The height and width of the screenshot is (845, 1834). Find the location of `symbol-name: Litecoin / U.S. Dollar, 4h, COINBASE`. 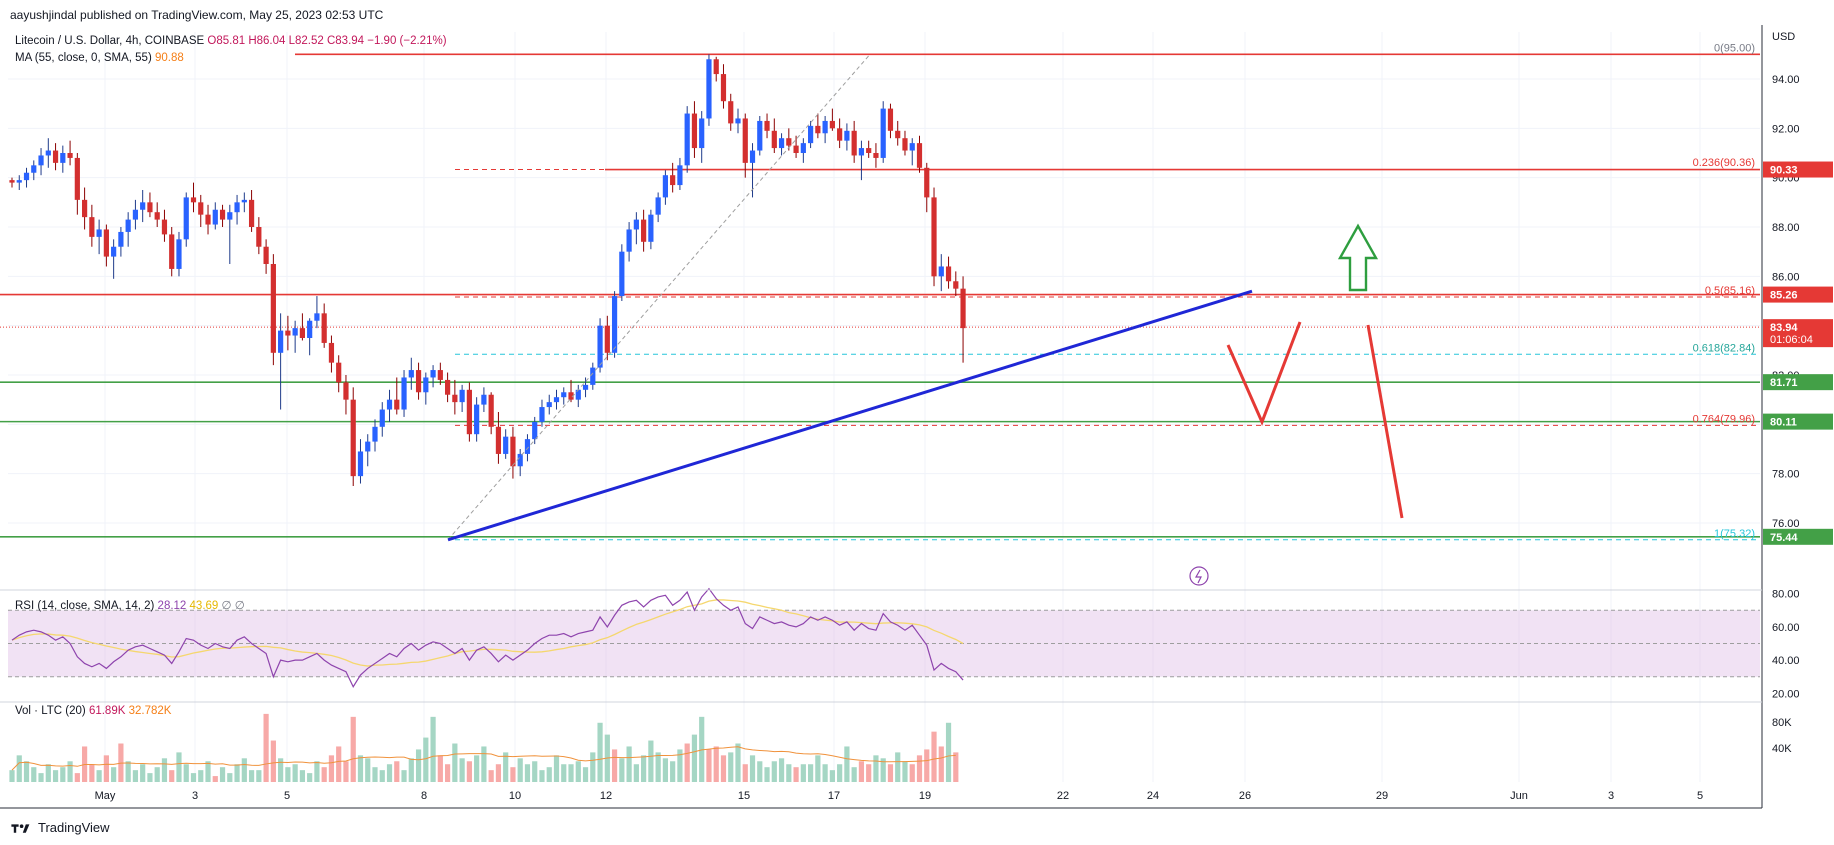

symbol-name: Litecoin / U.S. Dollar, 4h, COINBASE is located at coordinates (110, 41).